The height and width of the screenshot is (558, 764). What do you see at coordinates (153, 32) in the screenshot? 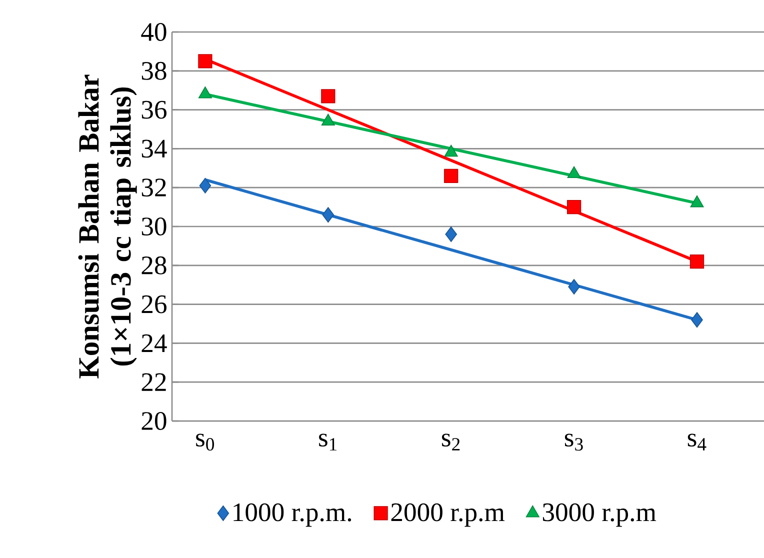
I see `y-tick-label: 40` at bounding box center [153, 32].